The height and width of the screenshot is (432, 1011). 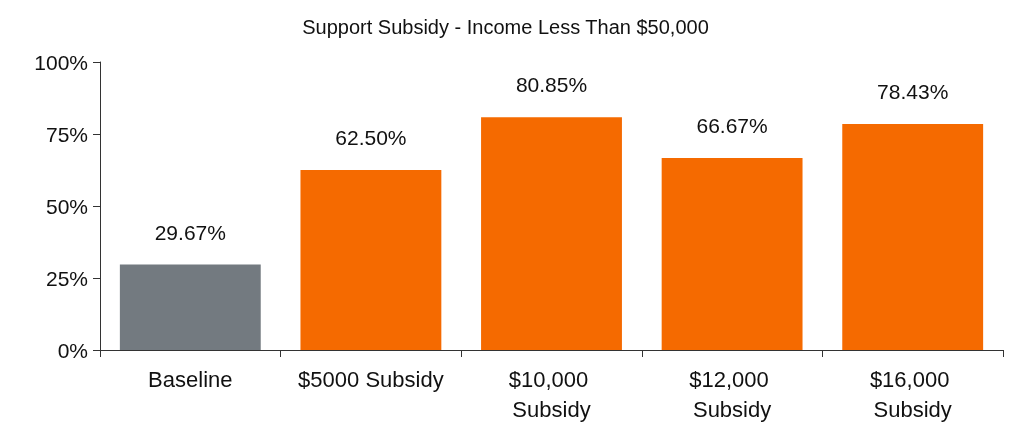 I want to click on y-tick-label: 100%, so click(x=61, y=62).